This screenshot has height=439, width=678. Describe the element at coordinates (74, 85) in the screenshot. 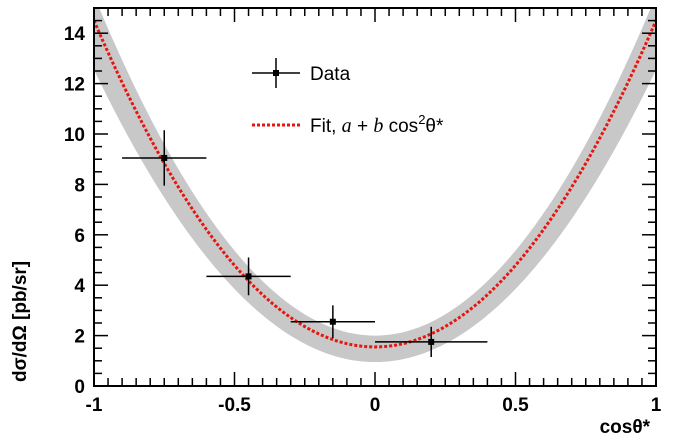

I see `y-tick-label: 12` at that location.